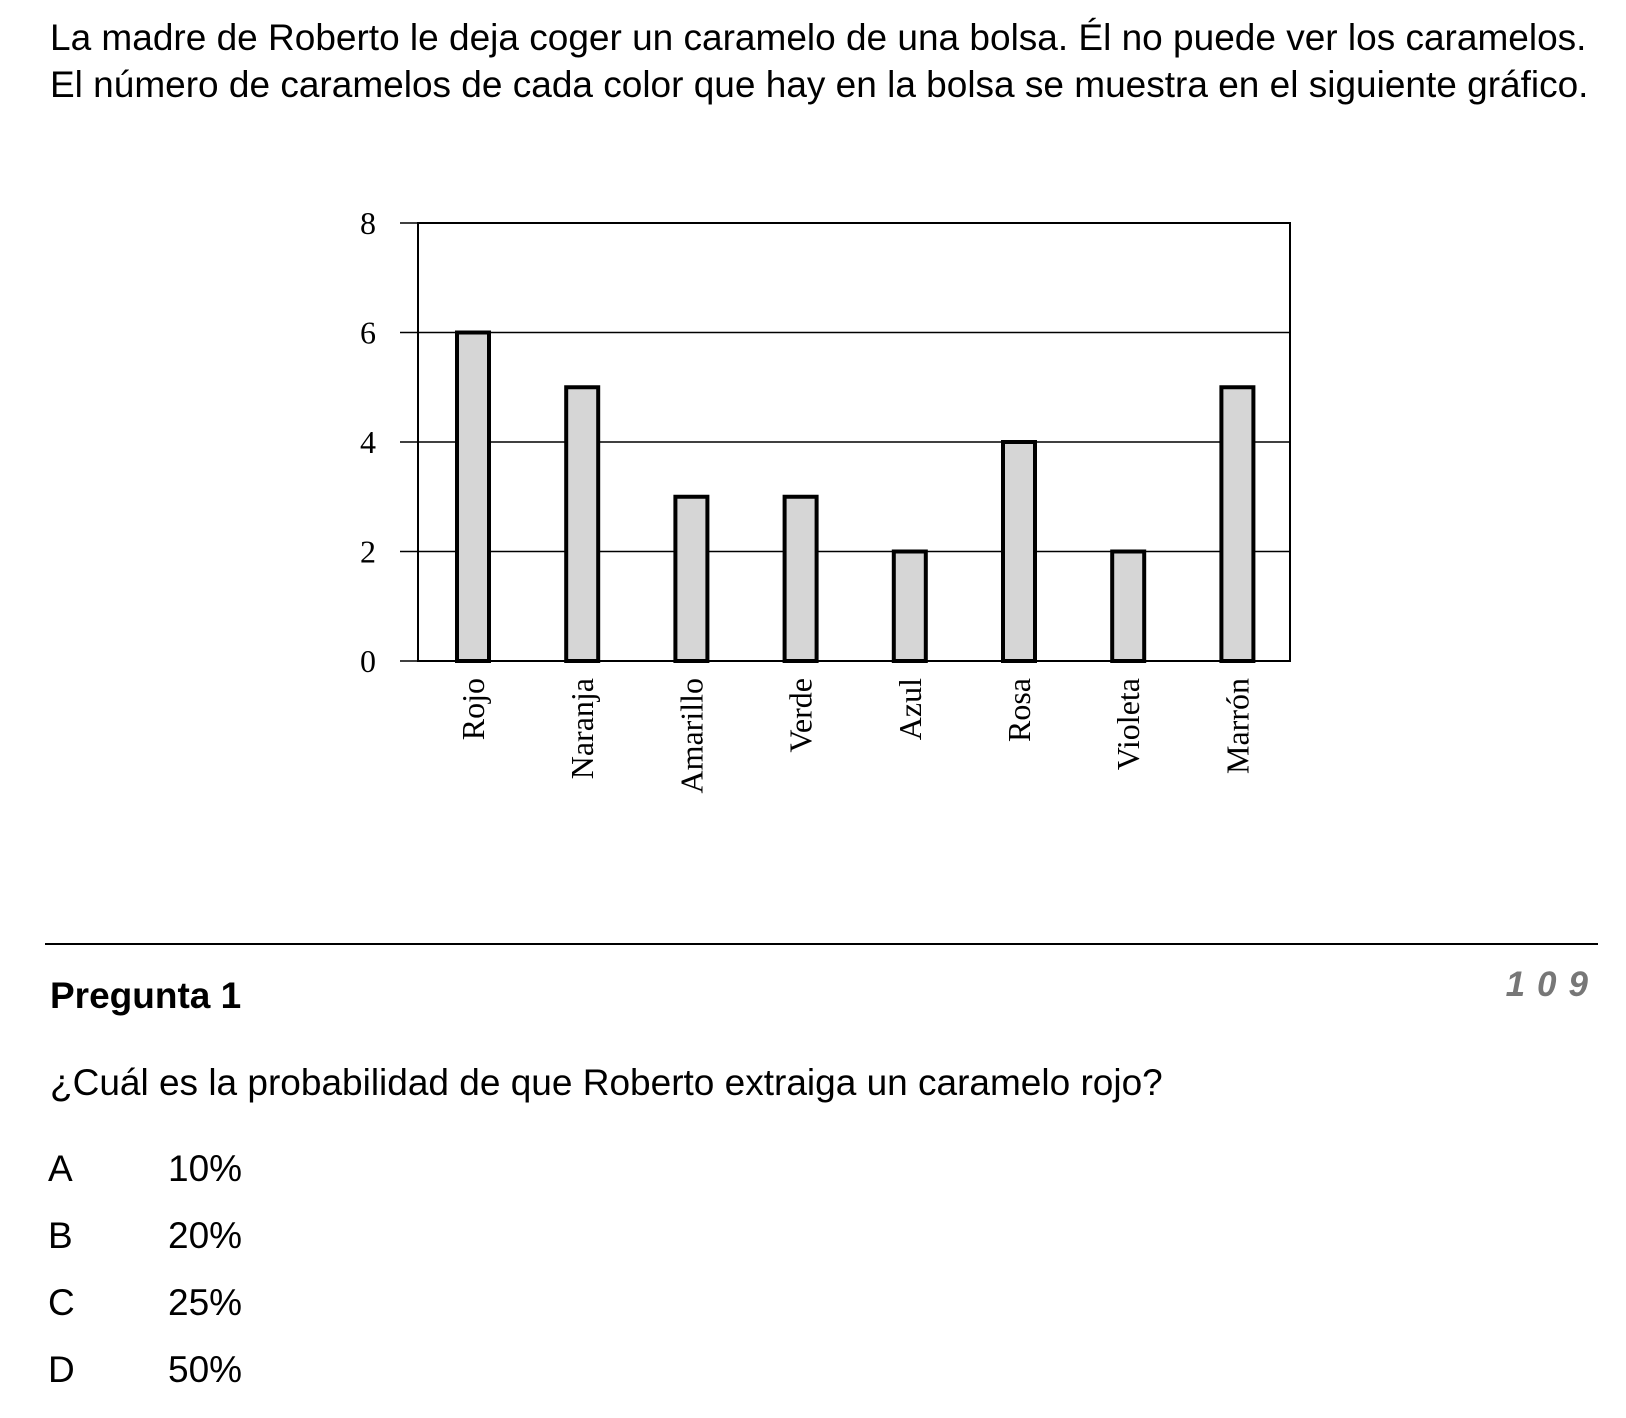 The image size is (1626, 1418). Describe the element at coordinates (1128, 724) in the screenshot. I see `x-category-label: Violeta` at that location.